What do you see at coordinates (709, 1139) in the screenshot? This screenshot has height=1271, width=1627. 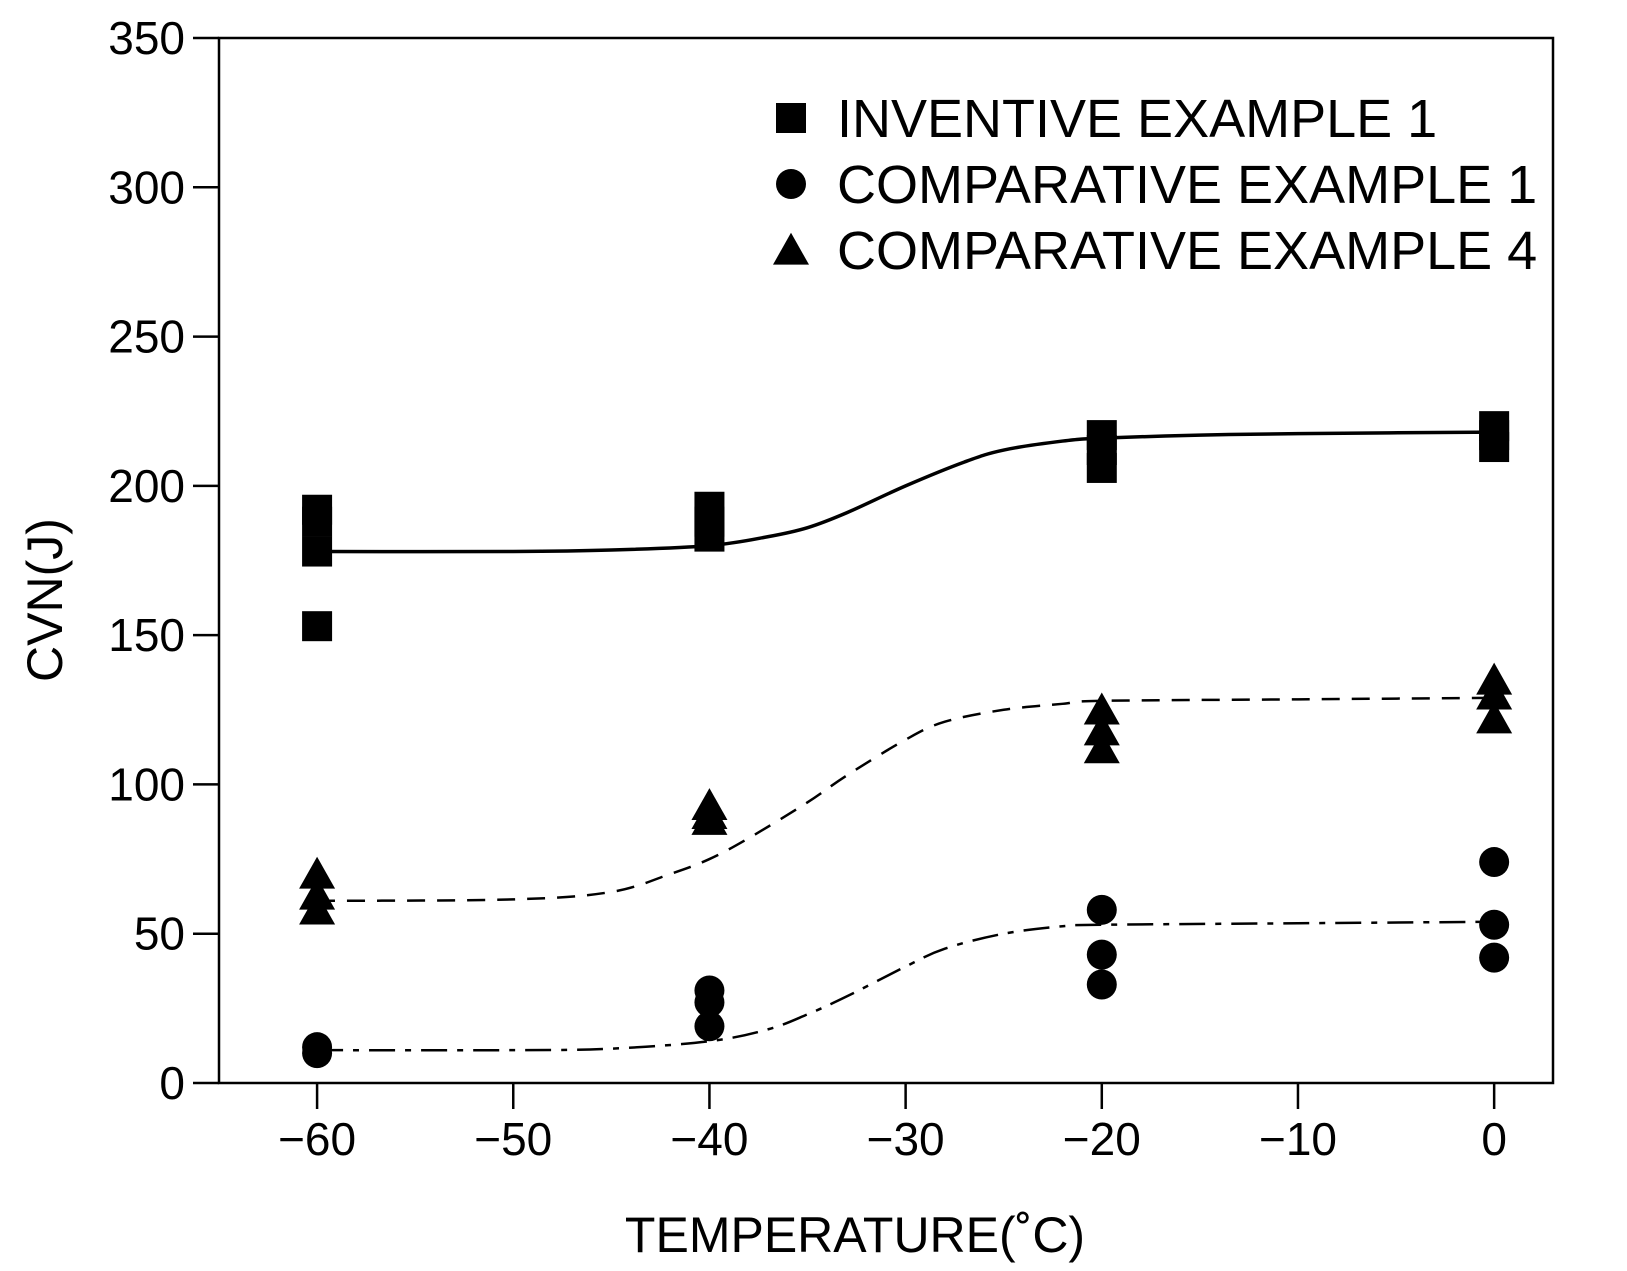 I see `x-tick-label: −40` at bounding box center [709, 1139].